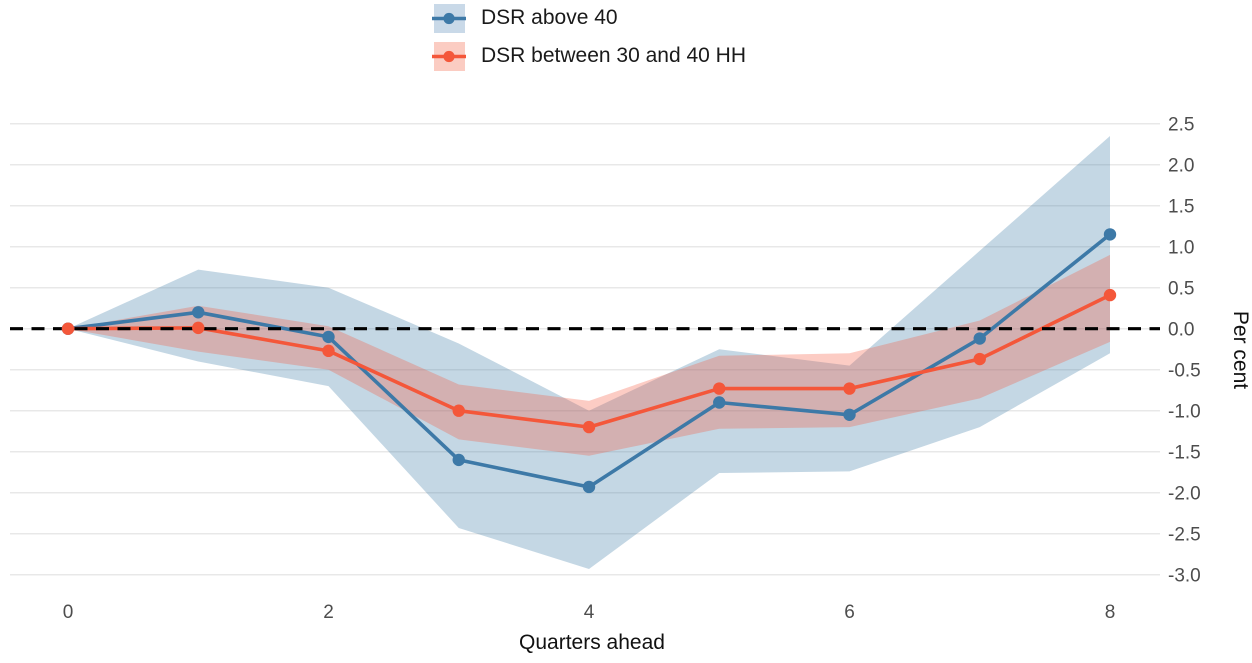 This screenshot has width=1252, height=663. Describe the element at coordinates (1181, 288) in the screenshot. I see `y-tick-label: 0.5` at that location.